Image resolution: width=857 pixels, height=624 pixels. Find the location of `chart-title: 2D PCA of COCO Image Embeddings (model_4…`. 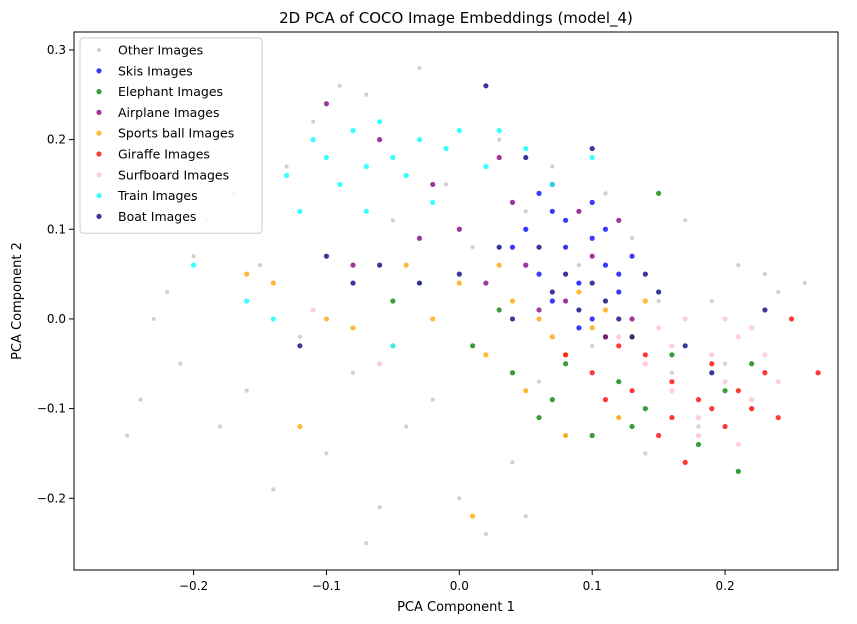

chart-title: 2D PCA of COCO Image Embeddings (model_4… is located at coordinates (456, 18).